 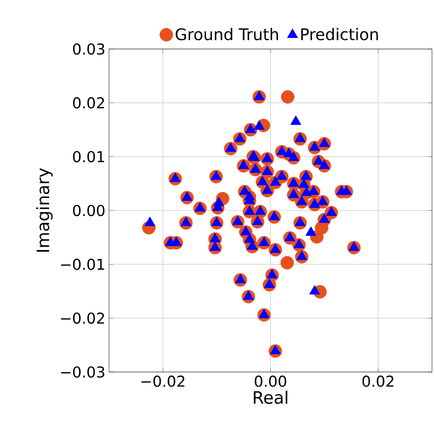 I want to click on y-tick-label: 0.00, so click(x=88, y=210).